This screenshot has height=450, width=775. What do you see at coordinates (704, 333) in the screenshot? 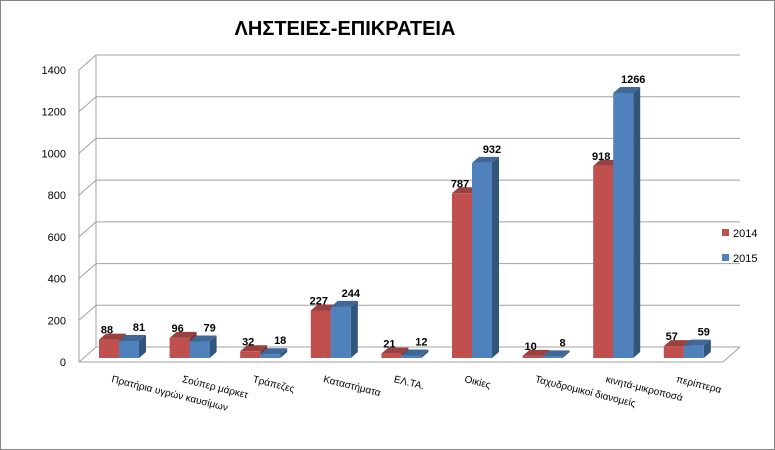
I see `data-label: 59` at bounding box center [704, 333].